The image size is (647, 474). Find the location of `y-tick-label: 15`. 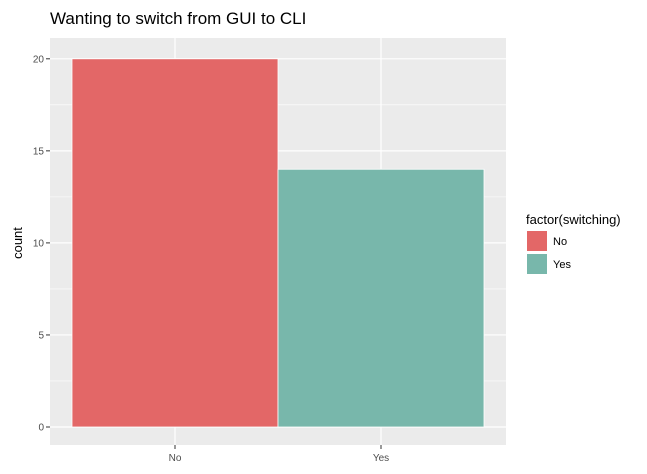

y-tick-label: 15 is located at coordinates (39, 151).